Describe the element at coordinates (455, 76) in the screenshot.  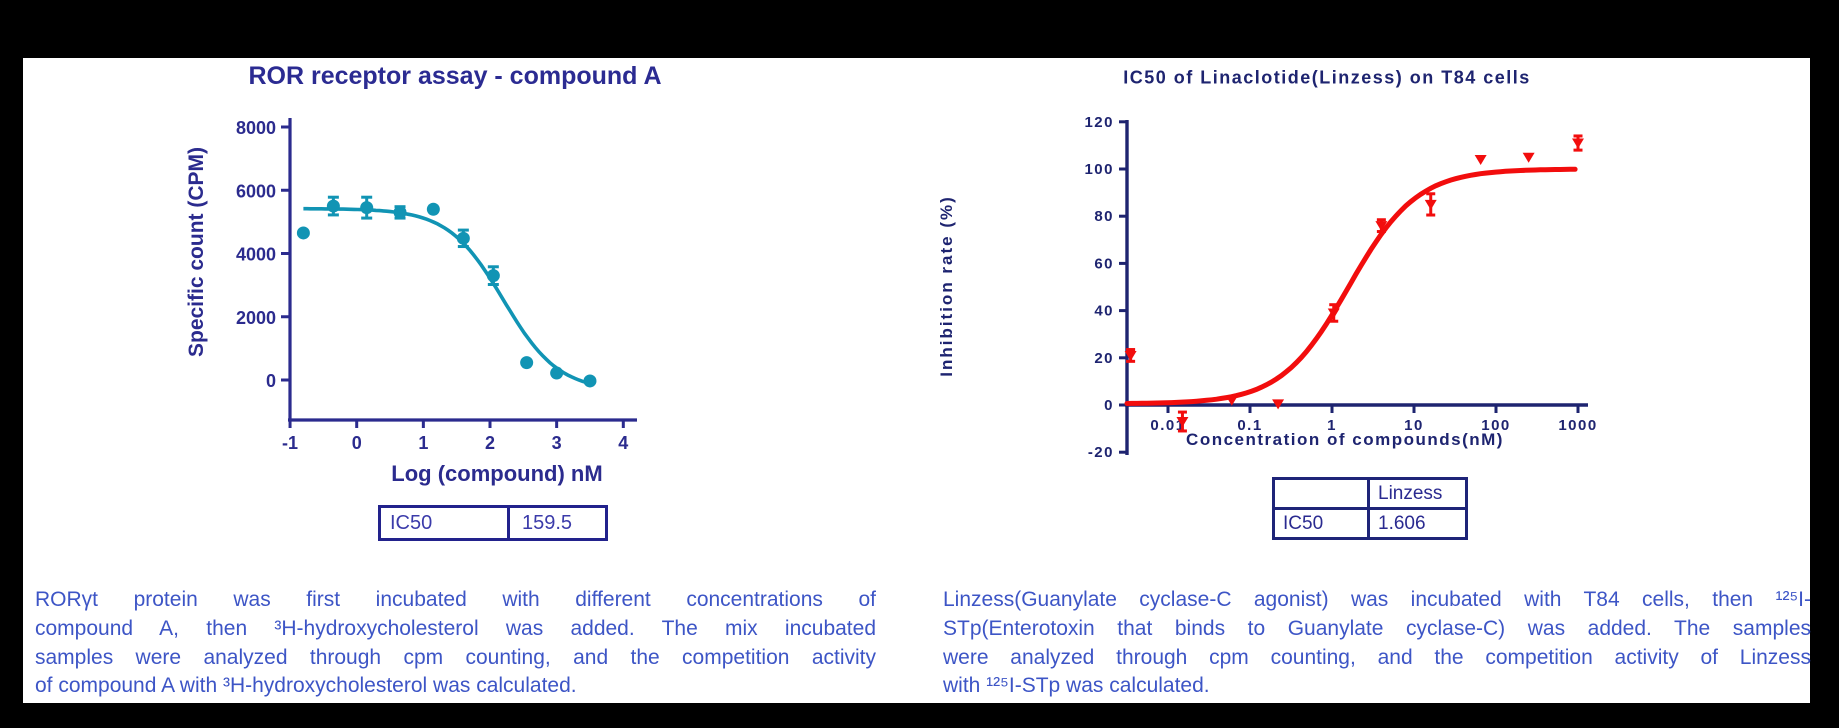
I see `left-chart-title: ROR receptor assay - compound A` at that location.